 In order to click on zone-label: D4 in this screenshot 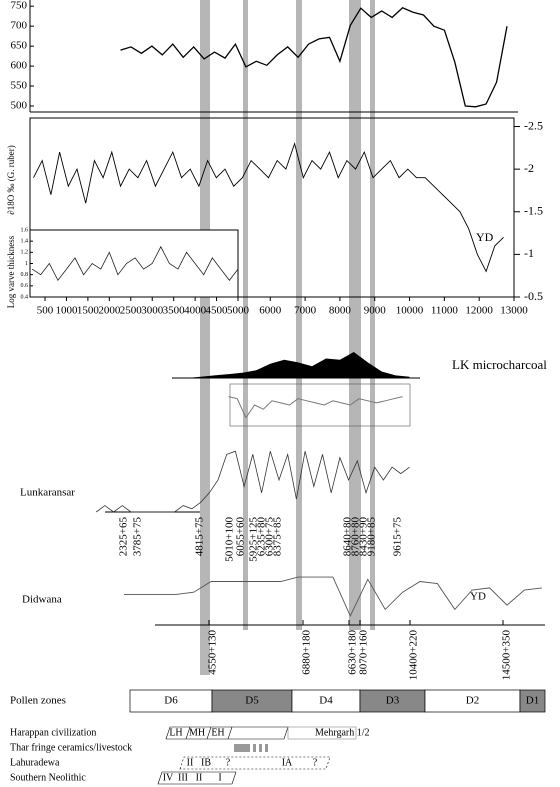, I will do `click(326, 701)`.